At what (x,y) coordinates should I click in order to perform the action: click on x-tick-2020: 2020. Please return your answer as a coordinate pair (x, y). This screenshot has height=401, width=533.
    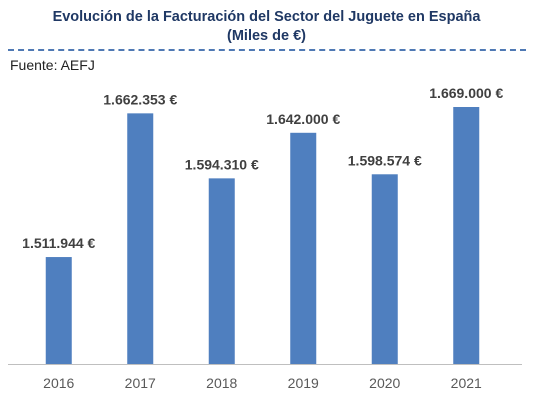
    Looking at the image, I should click on (384, 383).